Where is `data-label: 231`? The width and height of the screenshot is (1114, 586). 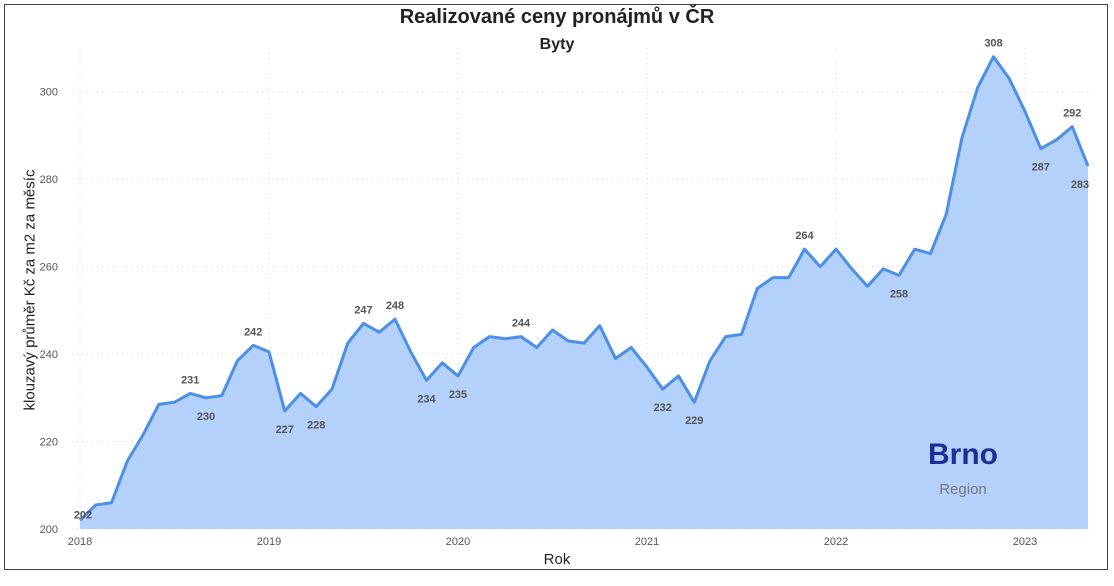 data-label: 231 is located at coordinates (190, 380).